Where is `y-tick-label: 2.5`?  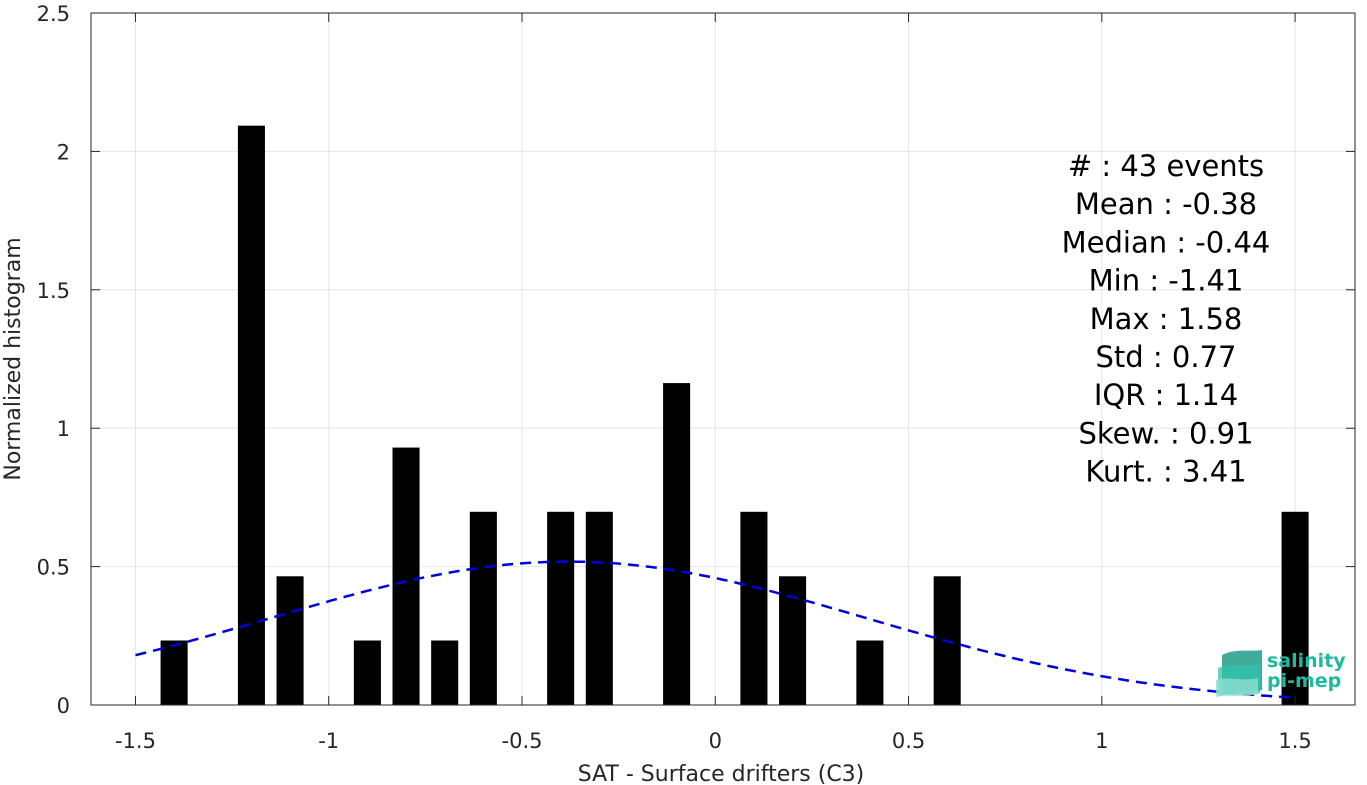
y-tick-label: 2.5 is located at coordinates (53, 14).